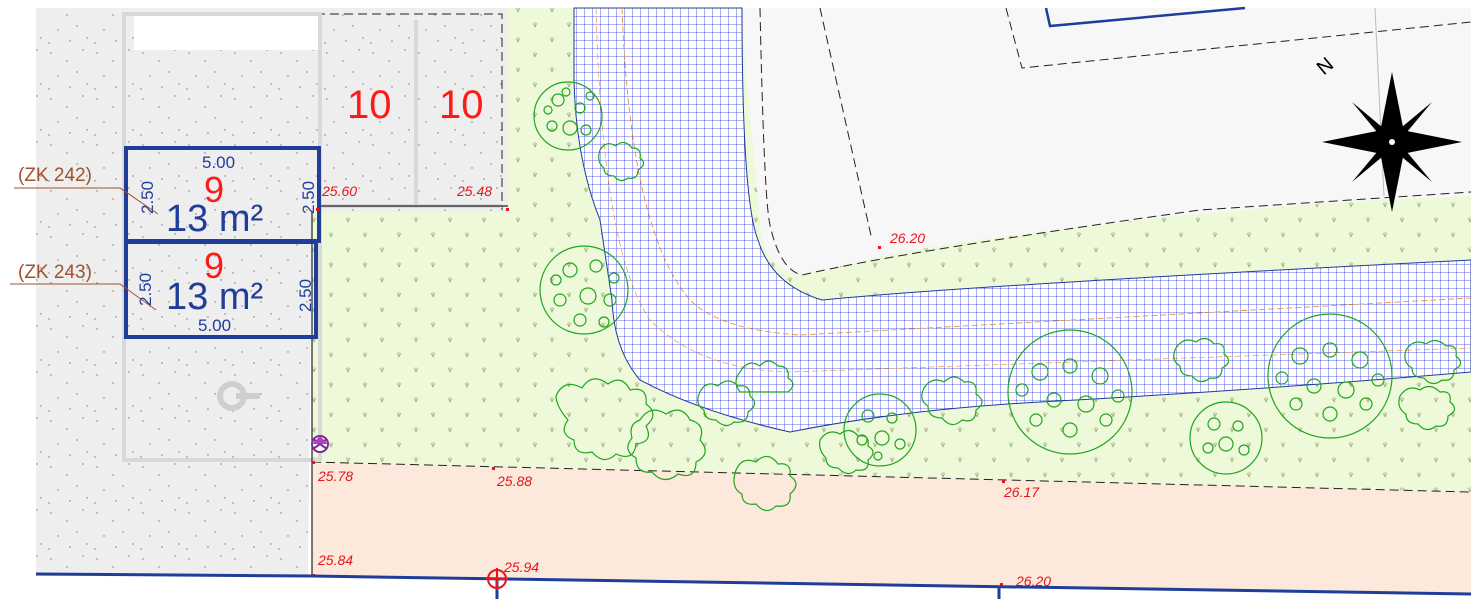  I want to click on space-number-upper: 9, so click(214, 189).